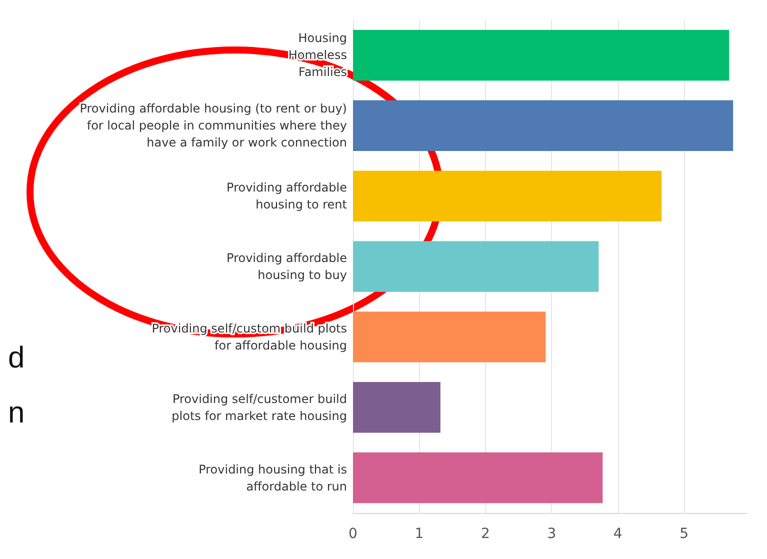 The height and width of the screenshot is (559, 767). What do you see at coordinates (353, 534) in the screenshot?
I see `x-tick-label: 0` at bounding box center [353, 534].